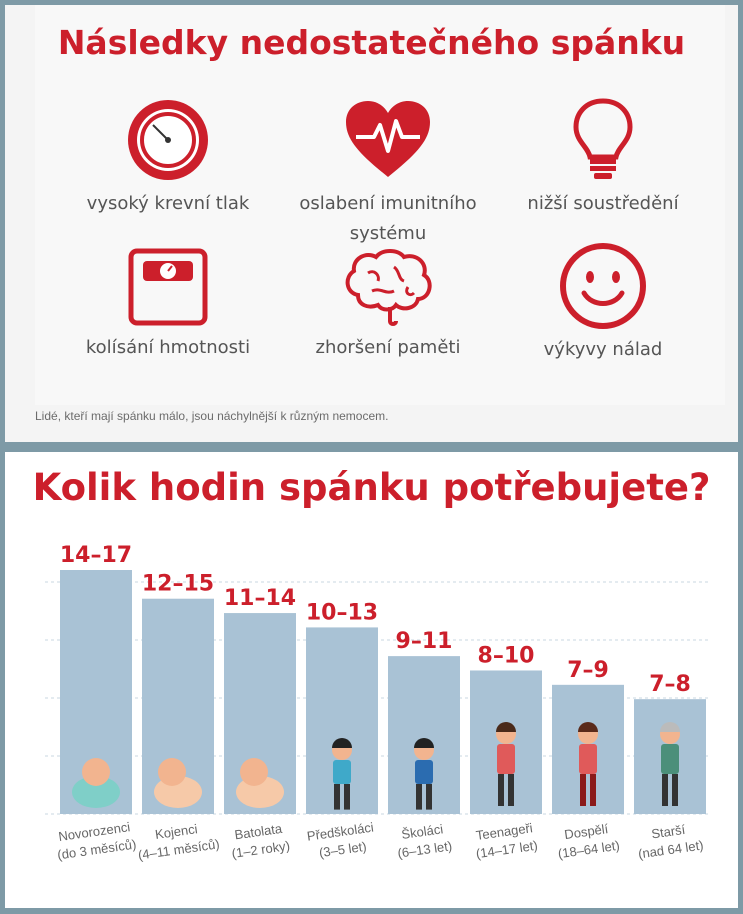 This screenshot has width=743, height=914. Describe the element at coordinates (96, 555) in the screenshot. I see `data-label: 14–17` at that location.